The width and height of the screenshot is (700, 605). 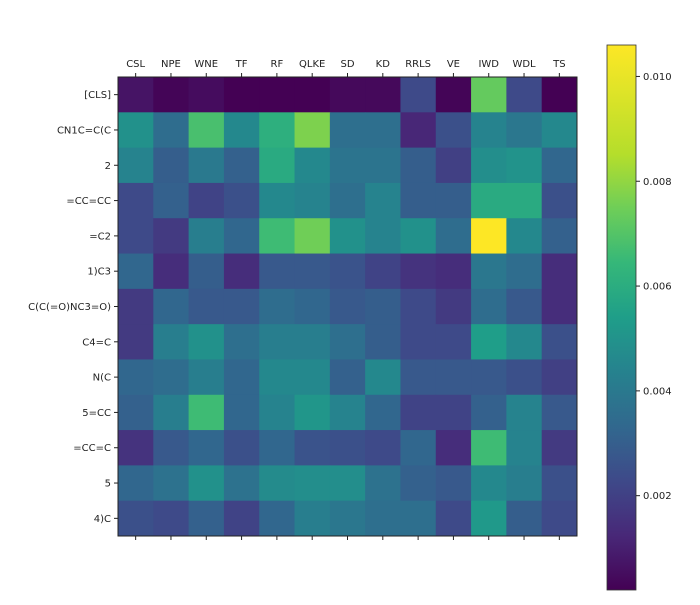 What do you see at coordinates (100, 236) in the screenshot?
I see `y-tick-label: =C2` at bounding box center [100, 236].